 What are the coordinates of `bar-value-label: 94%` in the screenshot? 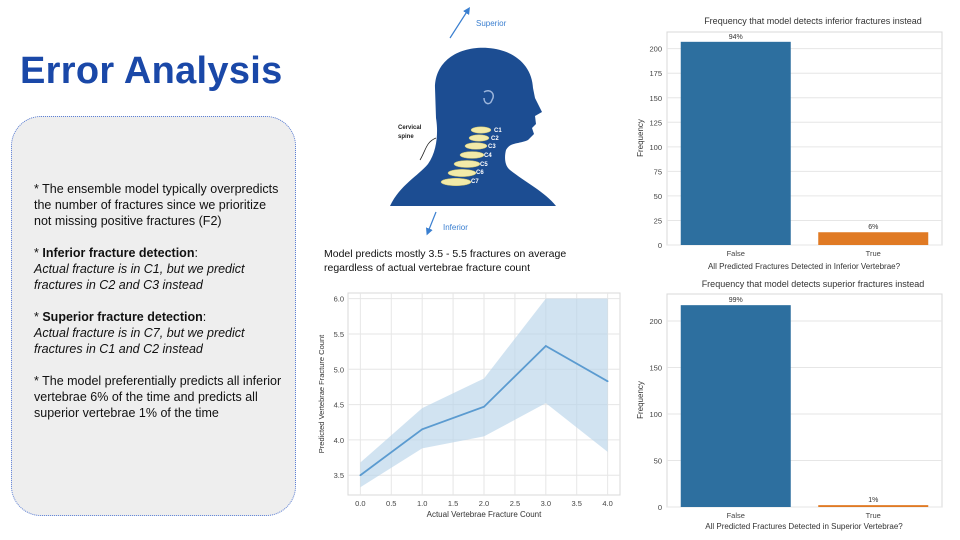 It's located at (736, 37).